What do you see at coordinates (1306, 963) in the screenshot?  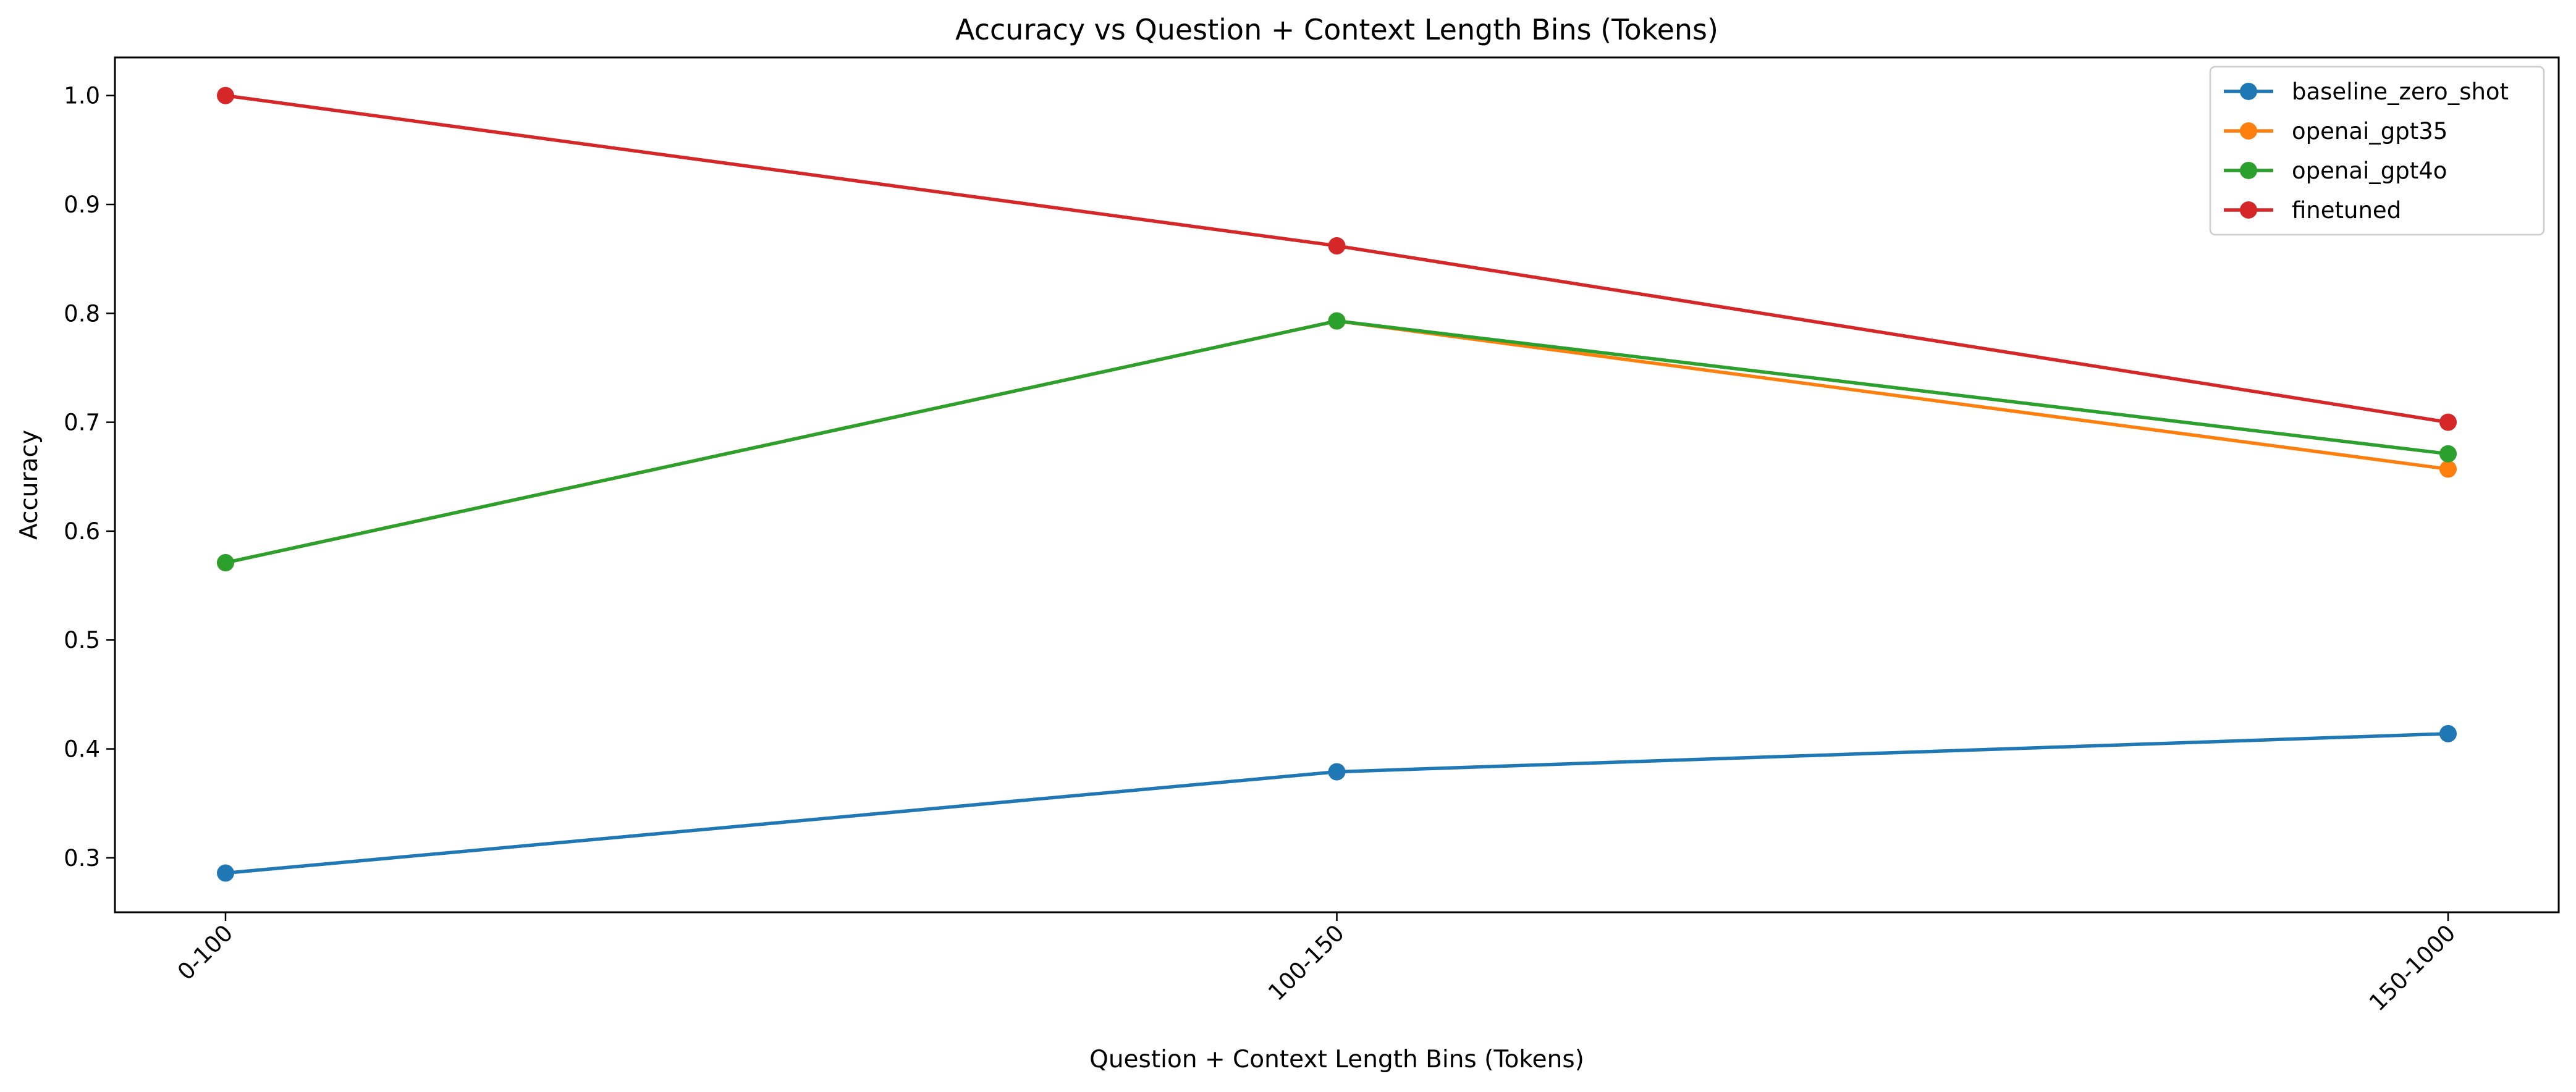 I see `x-tick-label: 100-150` at bounding box center [1306, 963].